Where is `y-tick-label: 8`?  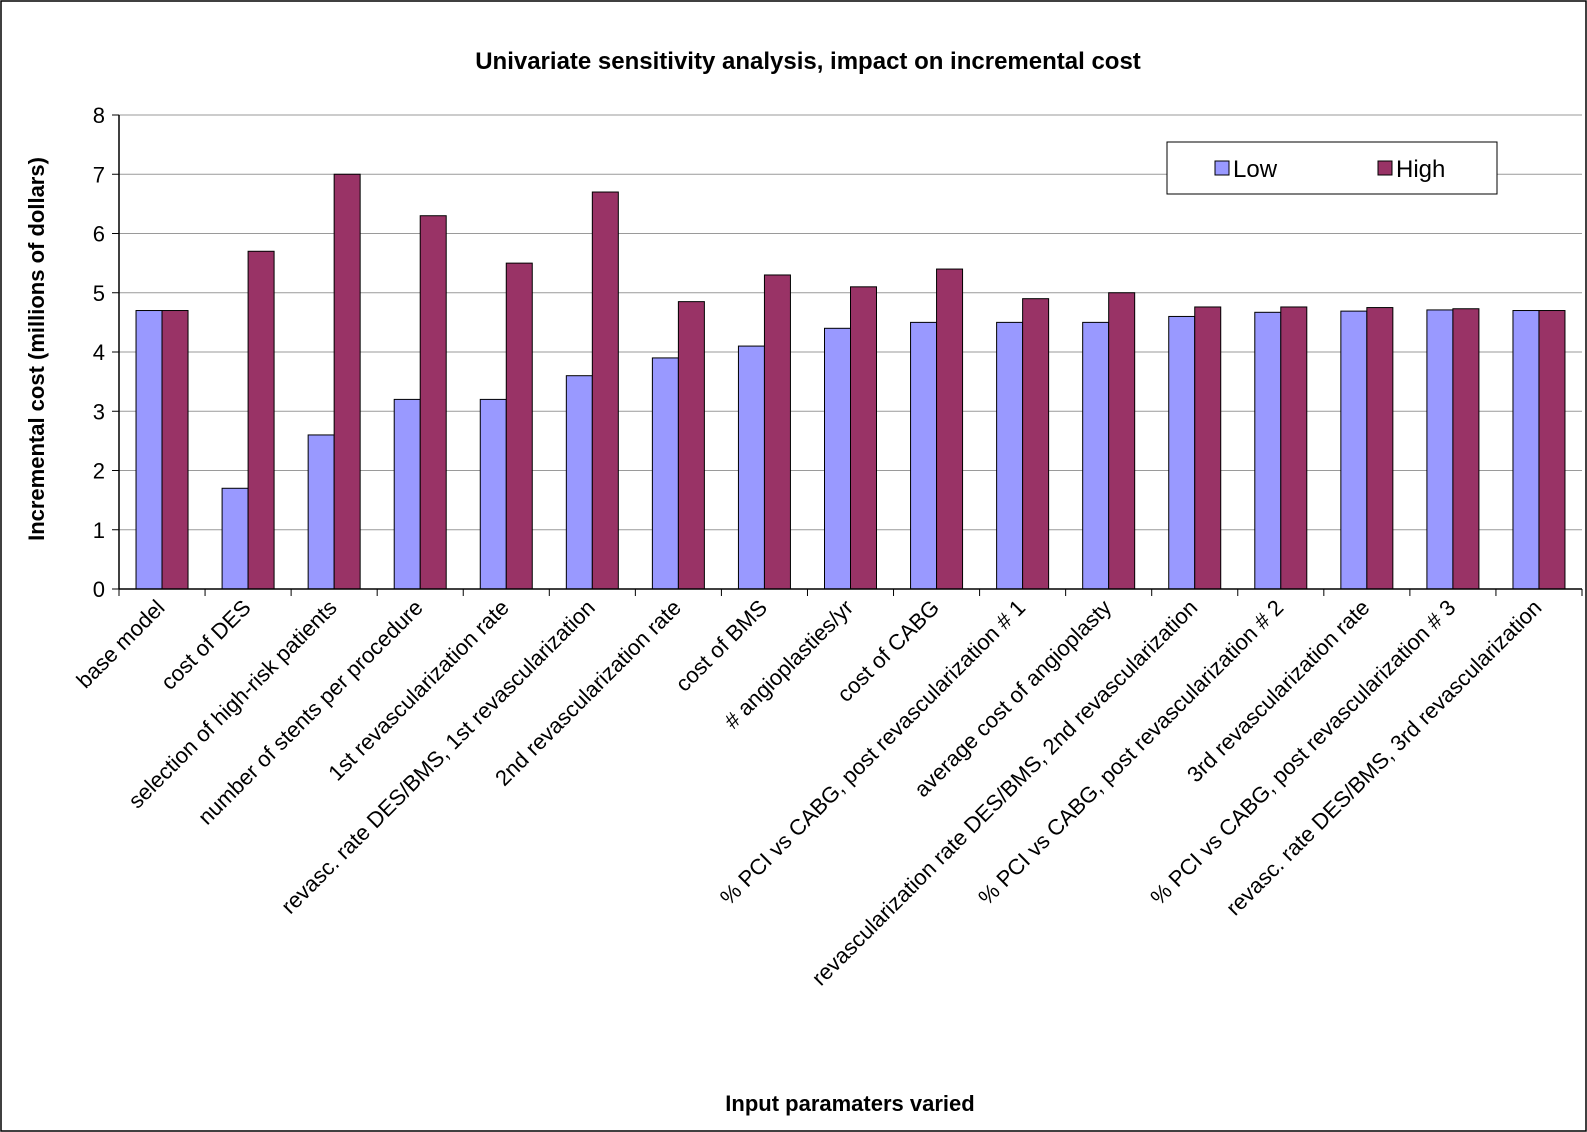
y-tick-label: 8 is located at coordinates (99, 115).